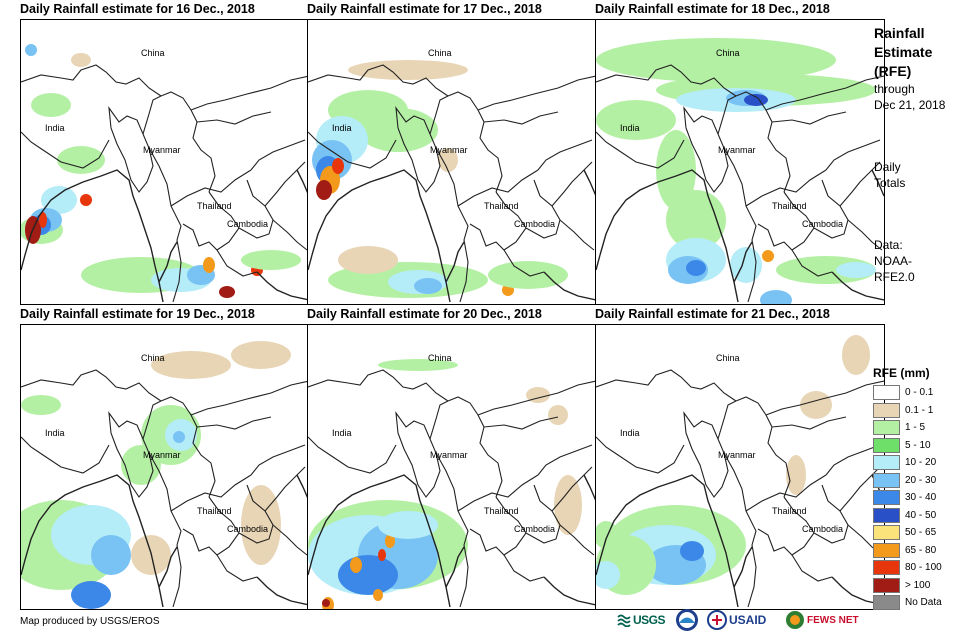  Describe the element at coordinates (919, 551) in the screenshot. I see `legend-item: 65 - 80` at that location.